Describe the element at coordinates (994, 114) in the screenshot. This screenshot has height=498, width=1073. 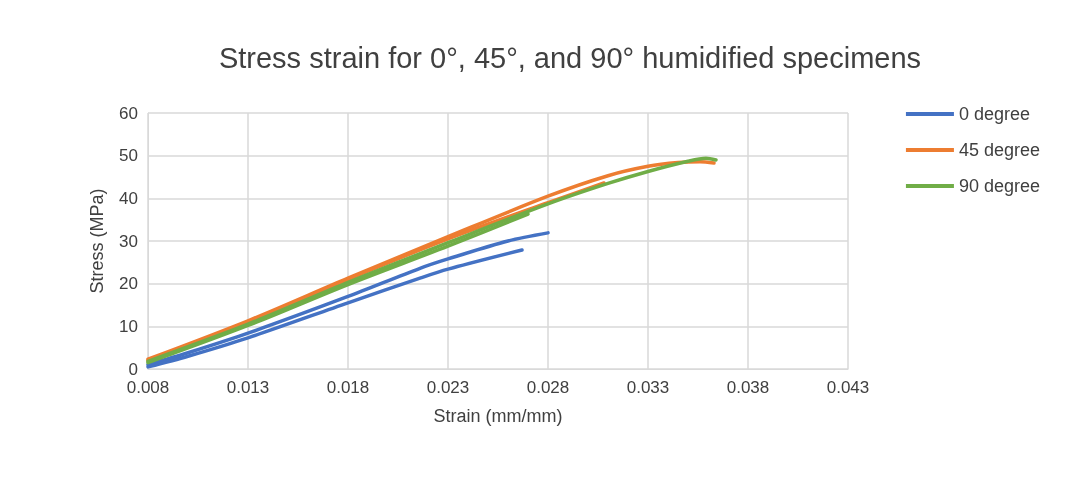
I see `legend-label: 0 degree` at that location.